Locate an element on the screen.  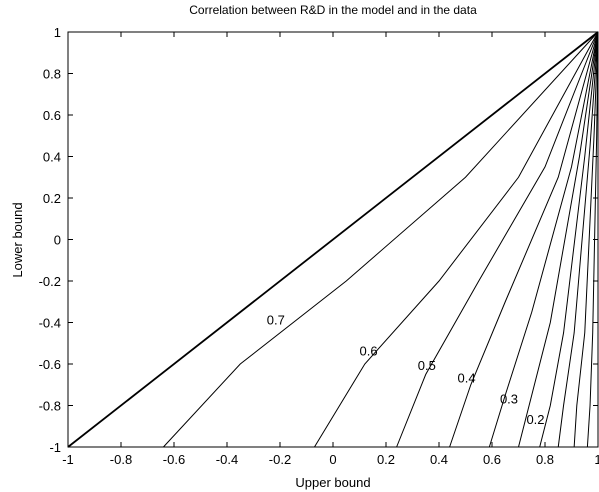
contour-level-label: 0.3 is located at coordinates (509, 398).